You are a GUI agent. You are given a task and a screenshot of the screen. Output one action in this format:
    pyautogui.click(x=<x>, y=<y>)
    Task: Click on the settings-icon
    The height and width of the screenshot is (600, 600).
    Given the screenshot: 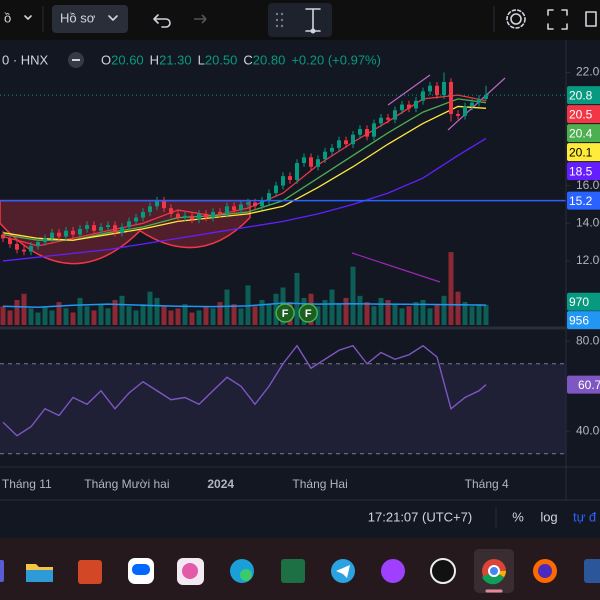 What is the action you would take?
    pyautogui.click(x=516, y=19)
    